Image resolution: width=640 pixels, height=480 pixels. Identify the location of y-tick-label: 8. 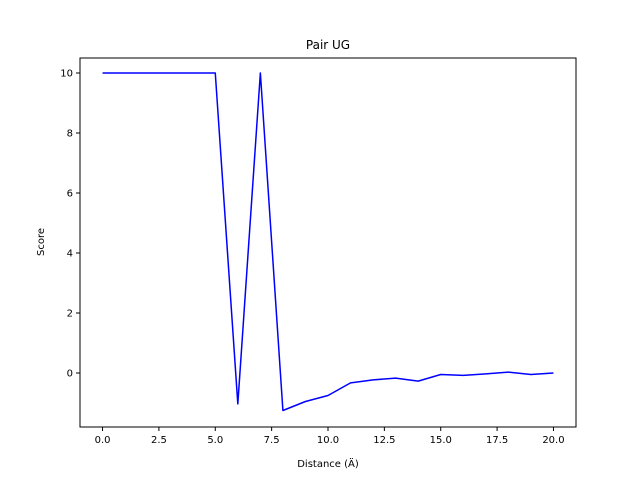
(70, 134).